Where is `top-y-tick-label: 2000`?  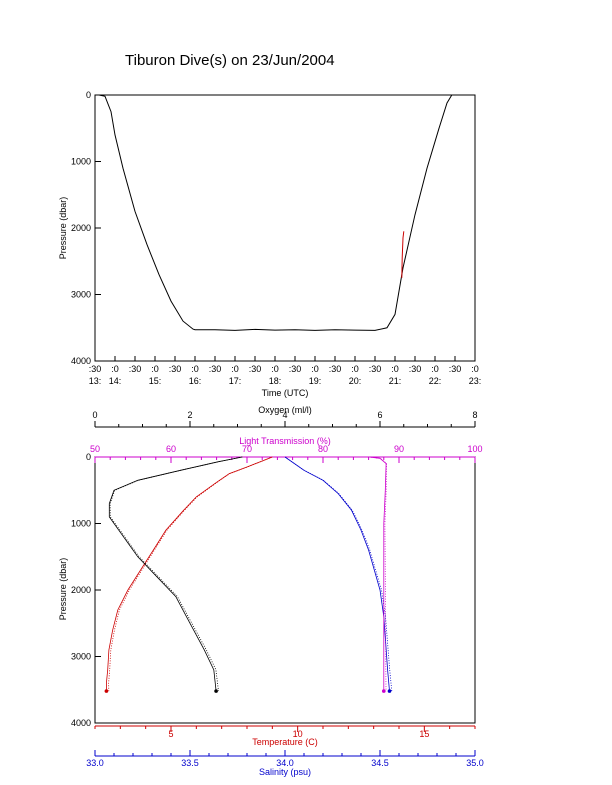
top-y-tick-label: 2000 is located at coordinates (81, 228).